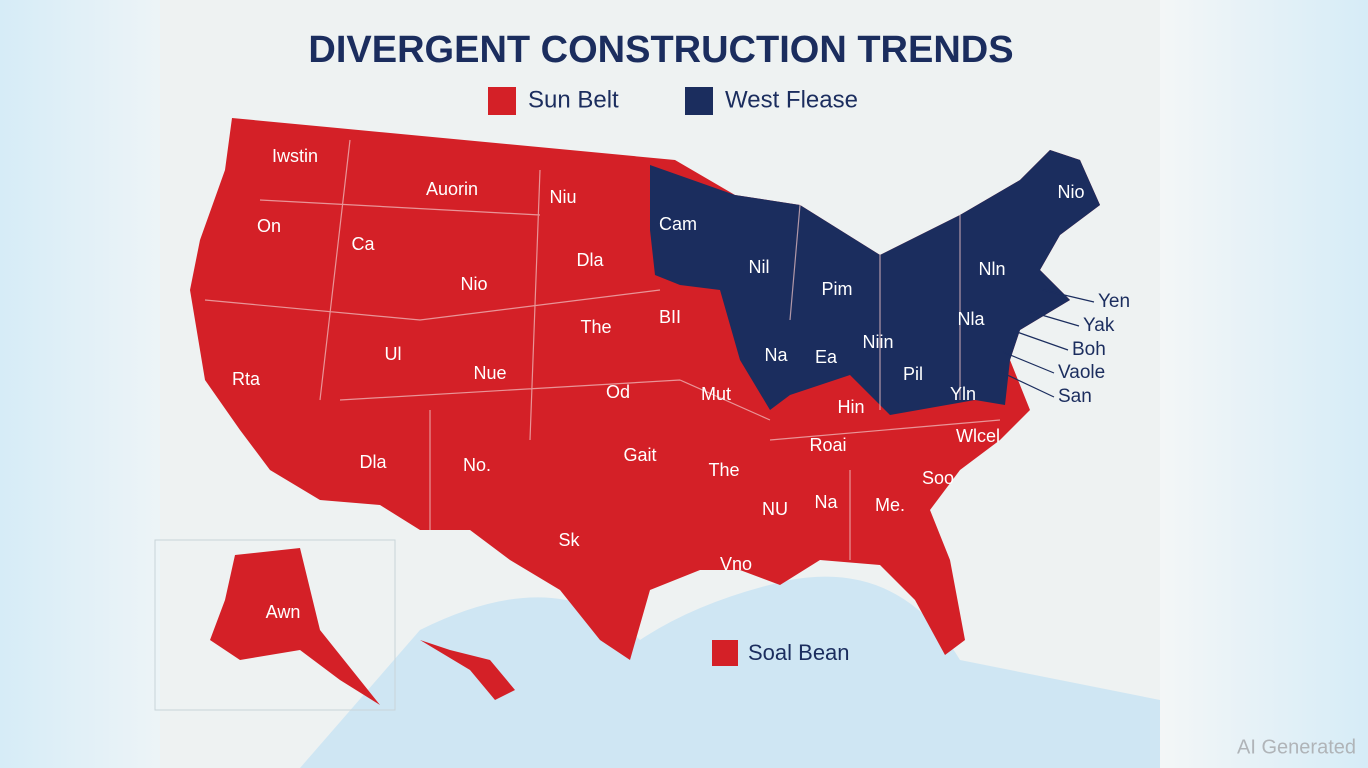 This screenshot has width=1368, height=768. I want to click on state-label: NU, so click(775, 509).